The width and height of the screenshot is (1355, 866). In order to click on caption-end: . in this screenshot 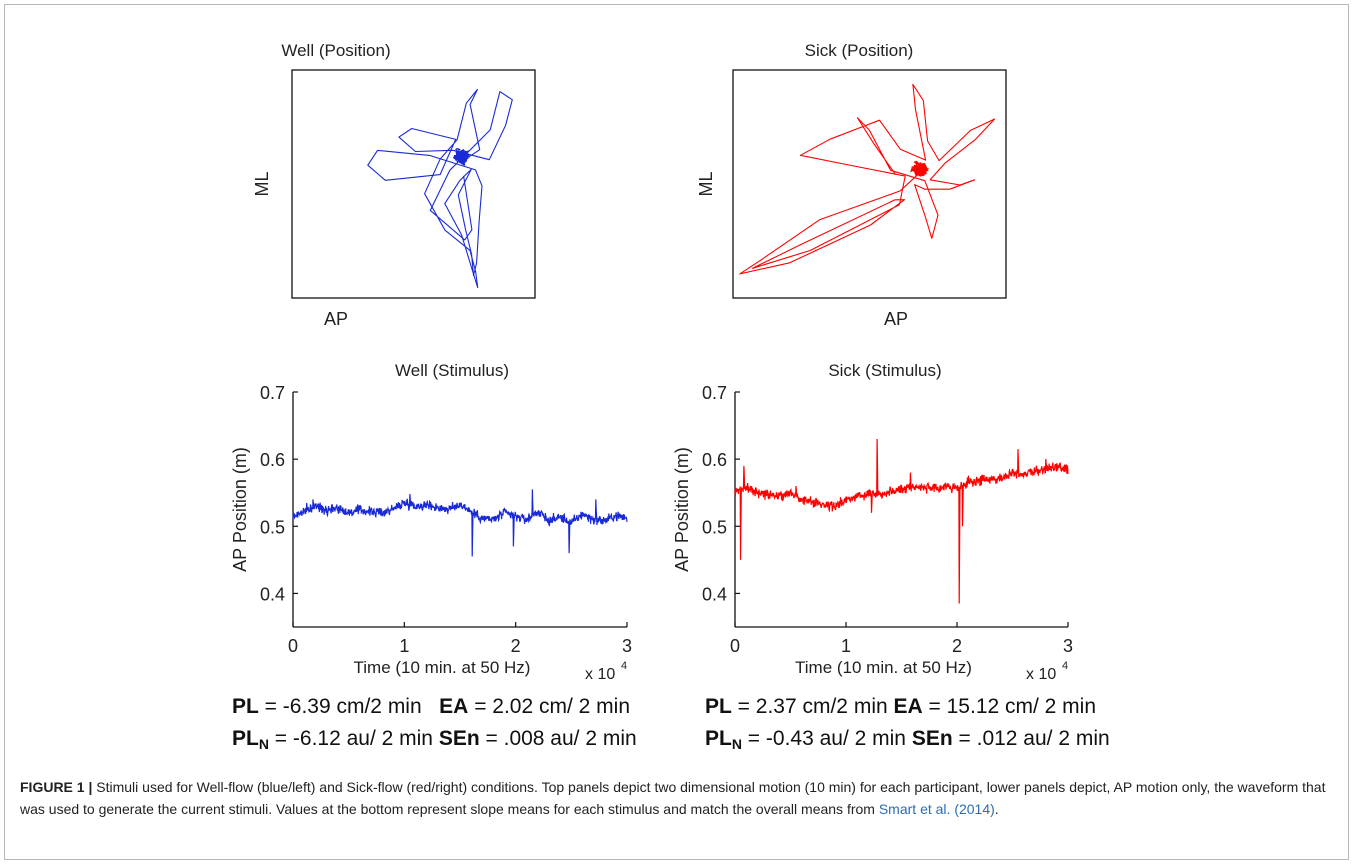, I will do `click(996, 809)`.